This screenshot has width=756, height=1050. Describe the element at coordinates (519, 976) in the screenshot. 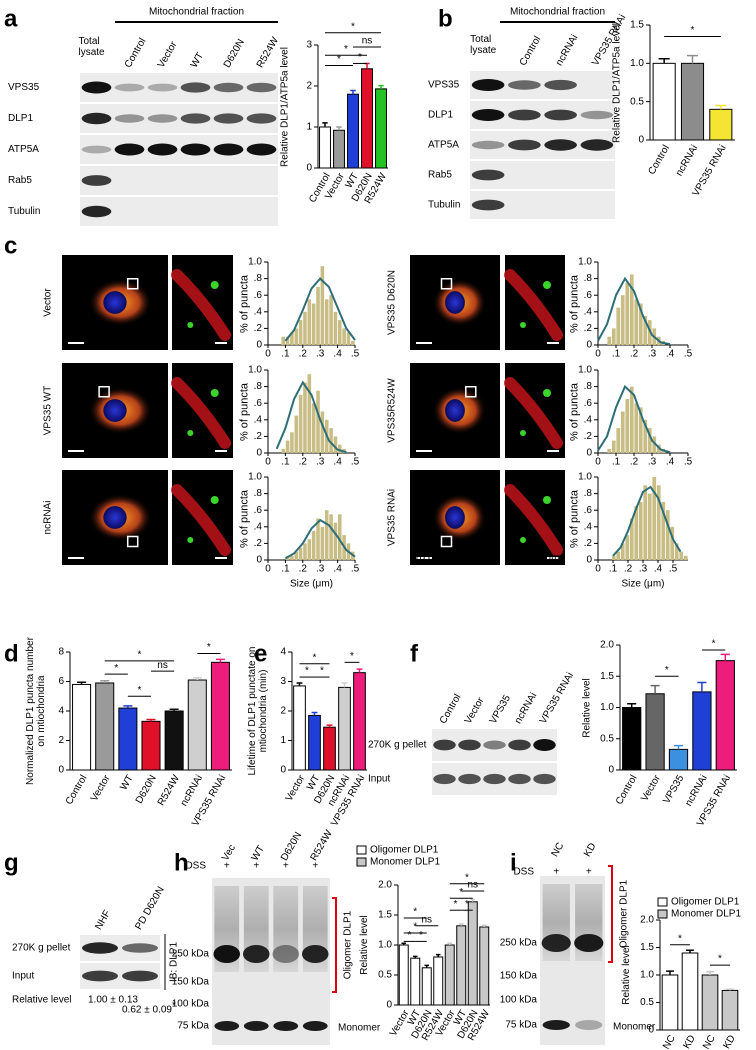

I see `mw-marker: 150 kDa` at that location.